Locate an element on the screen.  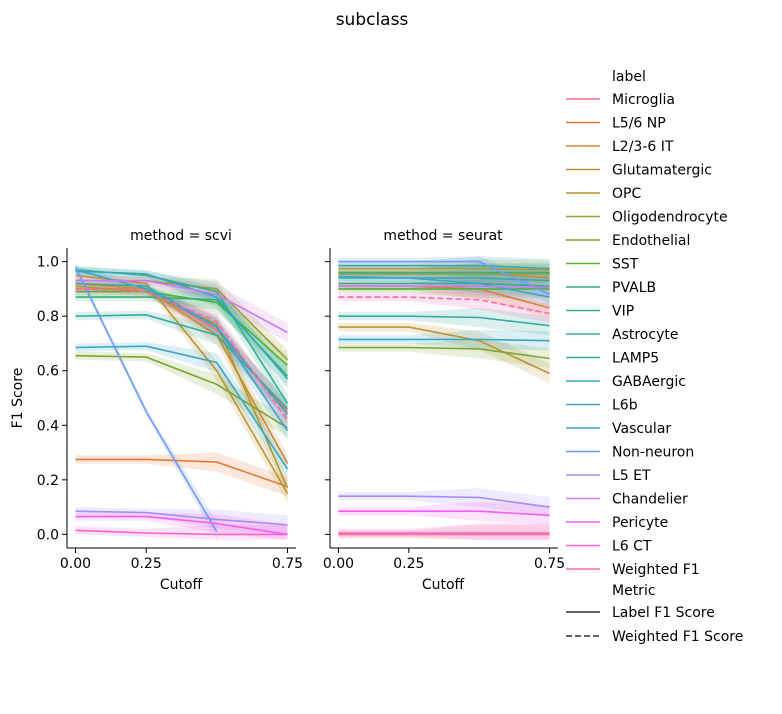
panel-title: method = scvi is located at coordinates (181, 236).